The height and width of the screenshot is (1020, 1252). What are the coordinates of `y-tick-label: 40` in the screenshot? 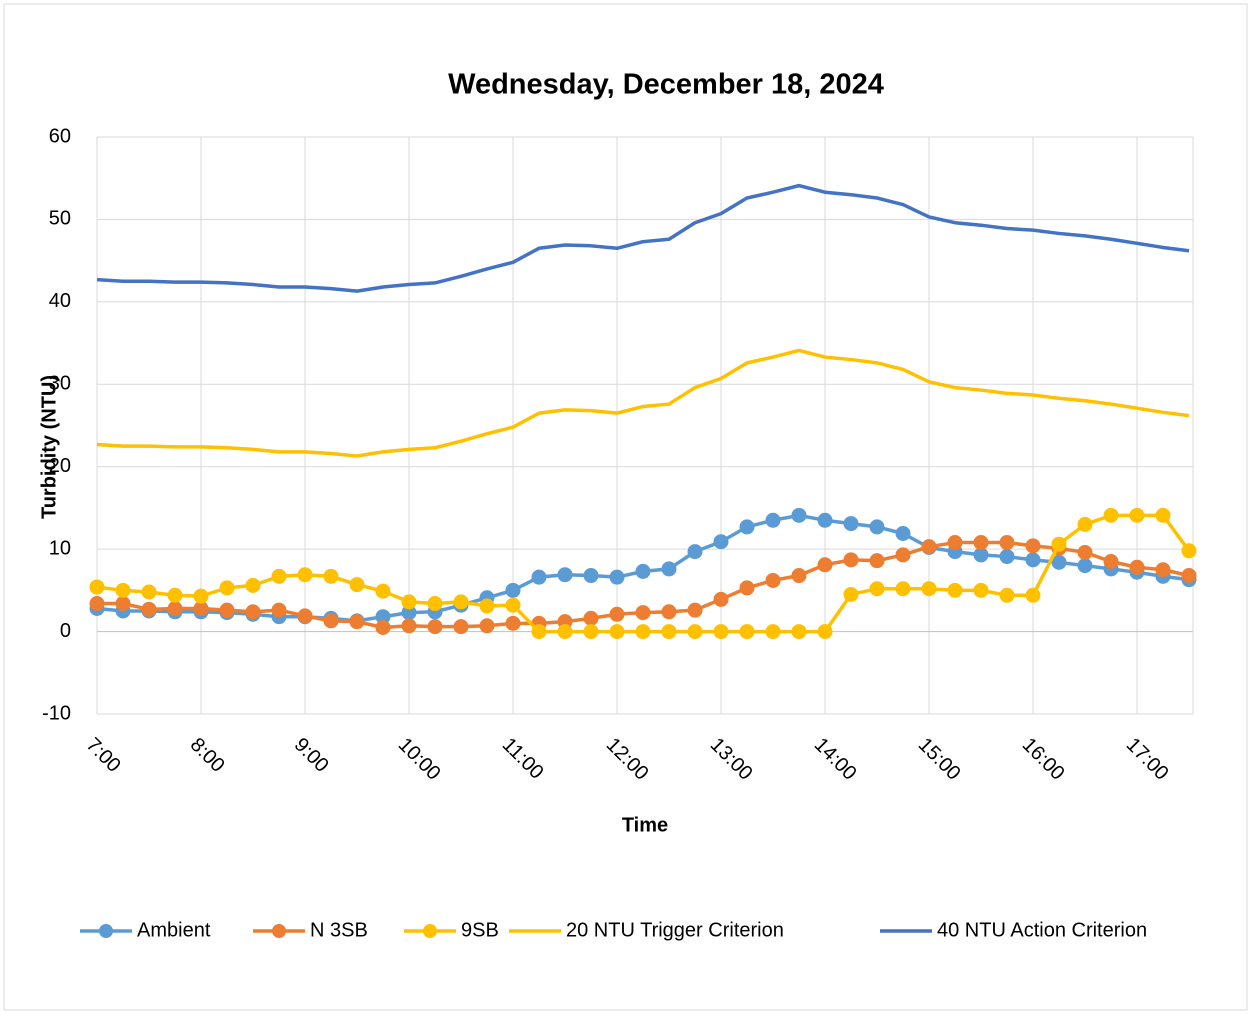 It's located at (60, 301).